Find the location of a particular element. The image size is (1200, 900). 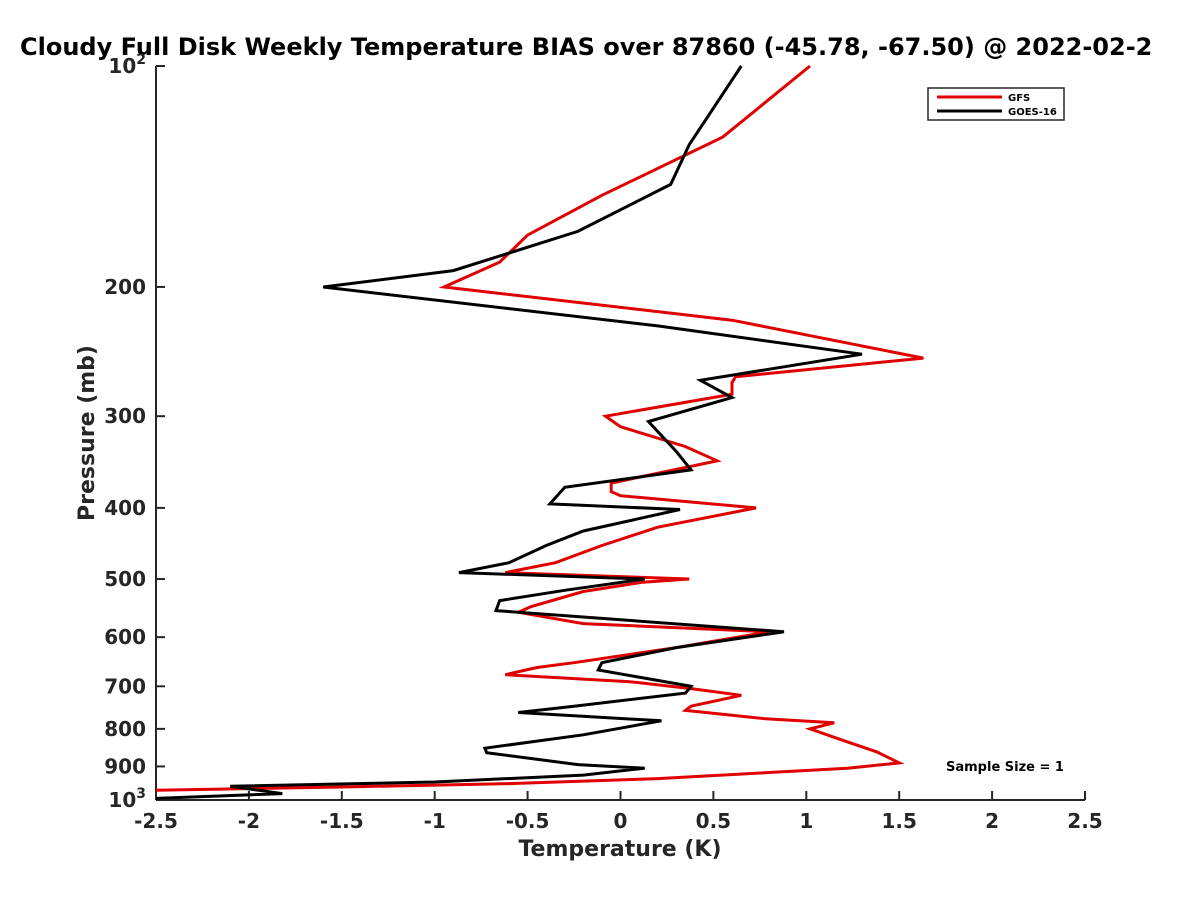

legend-label-gfs: GFS is located at coordinates (1019, 98).